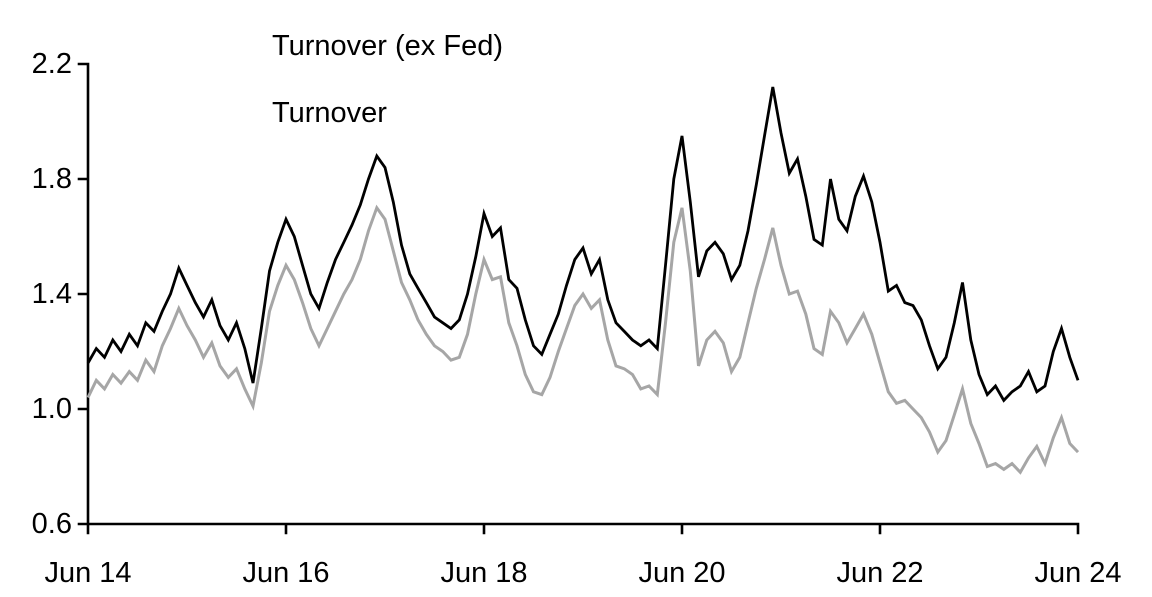  What do you see at coordinates (88, 573) in the screenshot?
I see `x-tick-label: Jun 14` at bounding box center [88, 573].